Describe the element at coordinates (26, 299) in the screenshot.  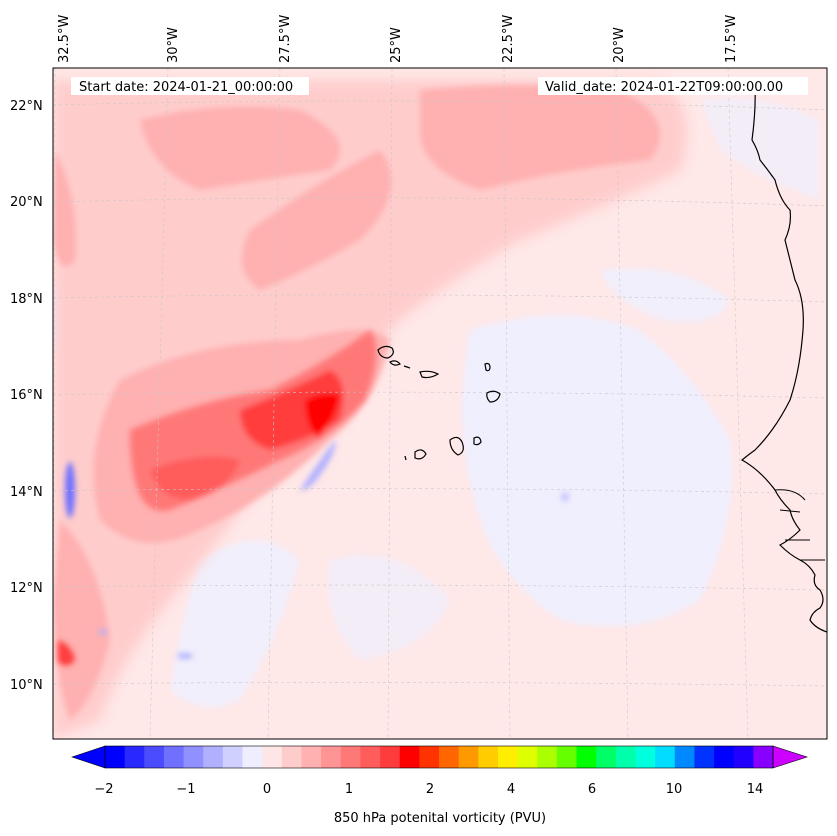
I see `lat-label: 18°N` at that location.